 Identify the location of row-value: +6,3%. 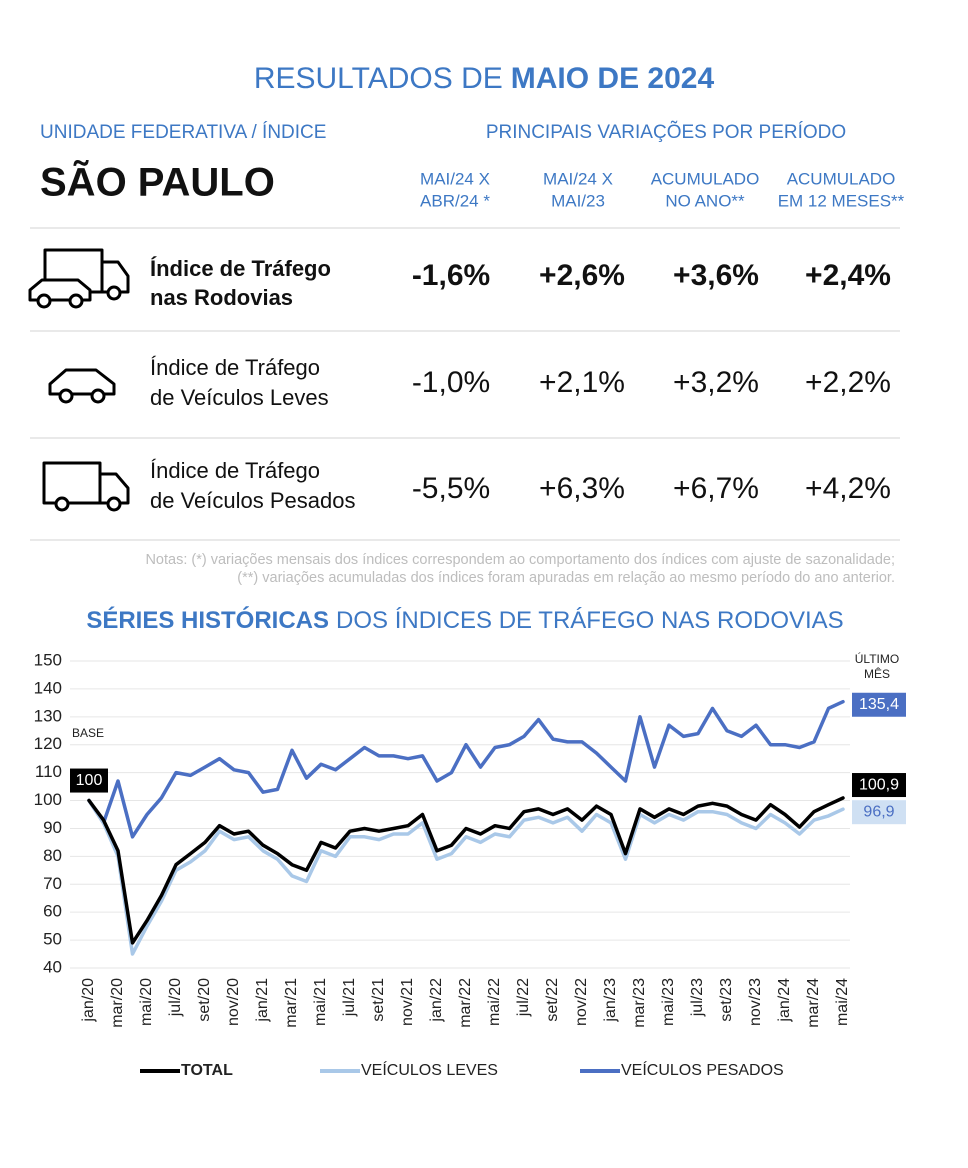
(582, 488).